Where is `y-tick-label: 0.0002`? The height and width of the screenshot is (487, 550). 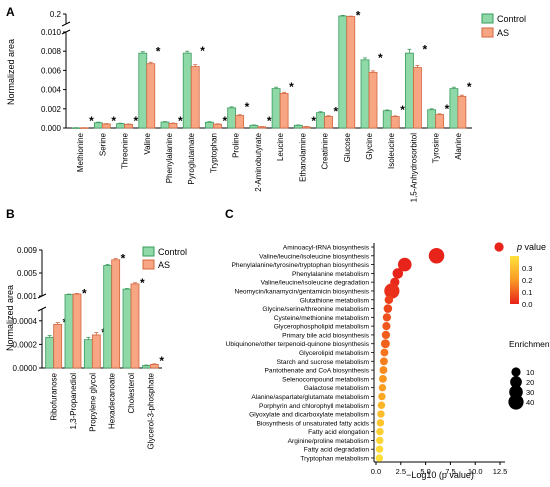 y-tick-label: 0.0002 is located at coordinates (25, 344).